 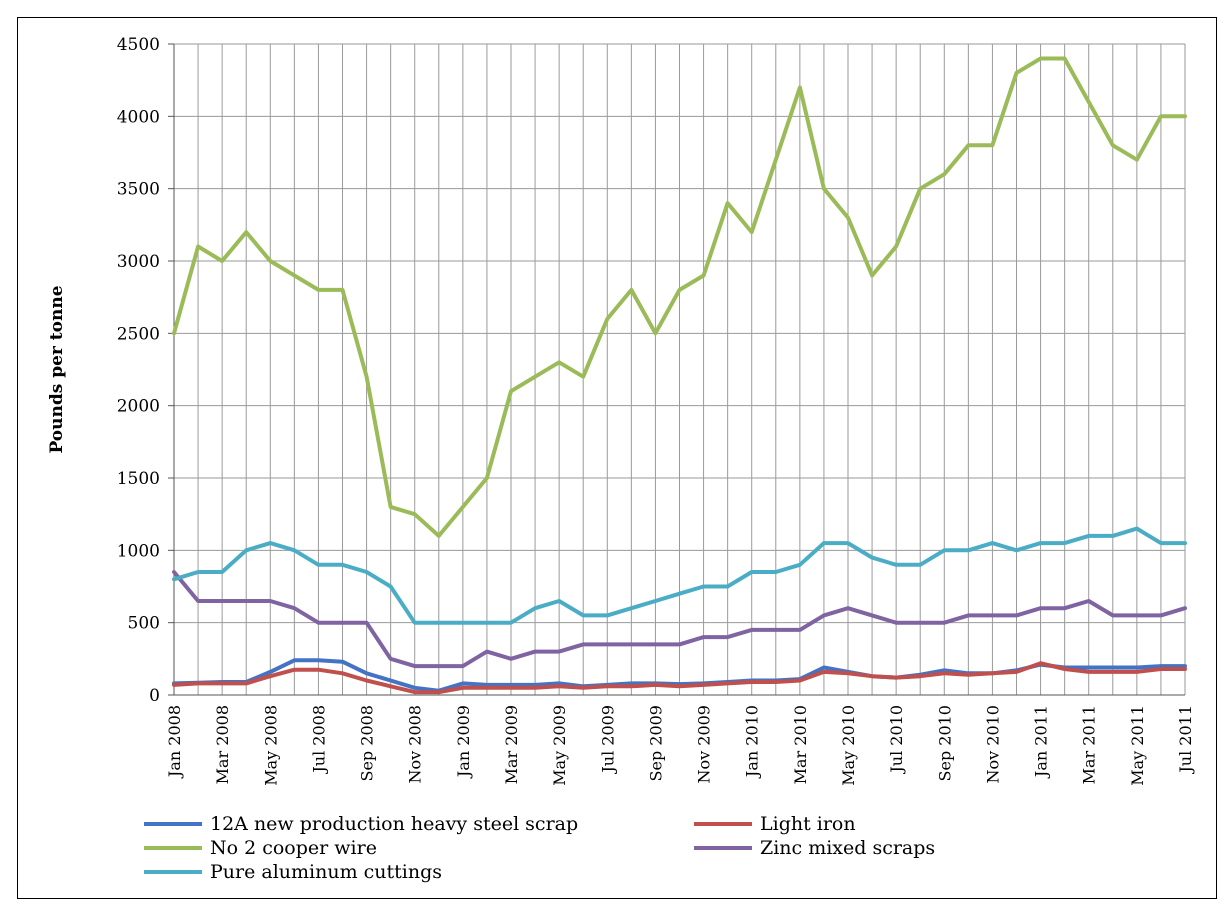 I want to click on legend-label-5: Pure aluminum cuttings, so click(x=326, y=872).